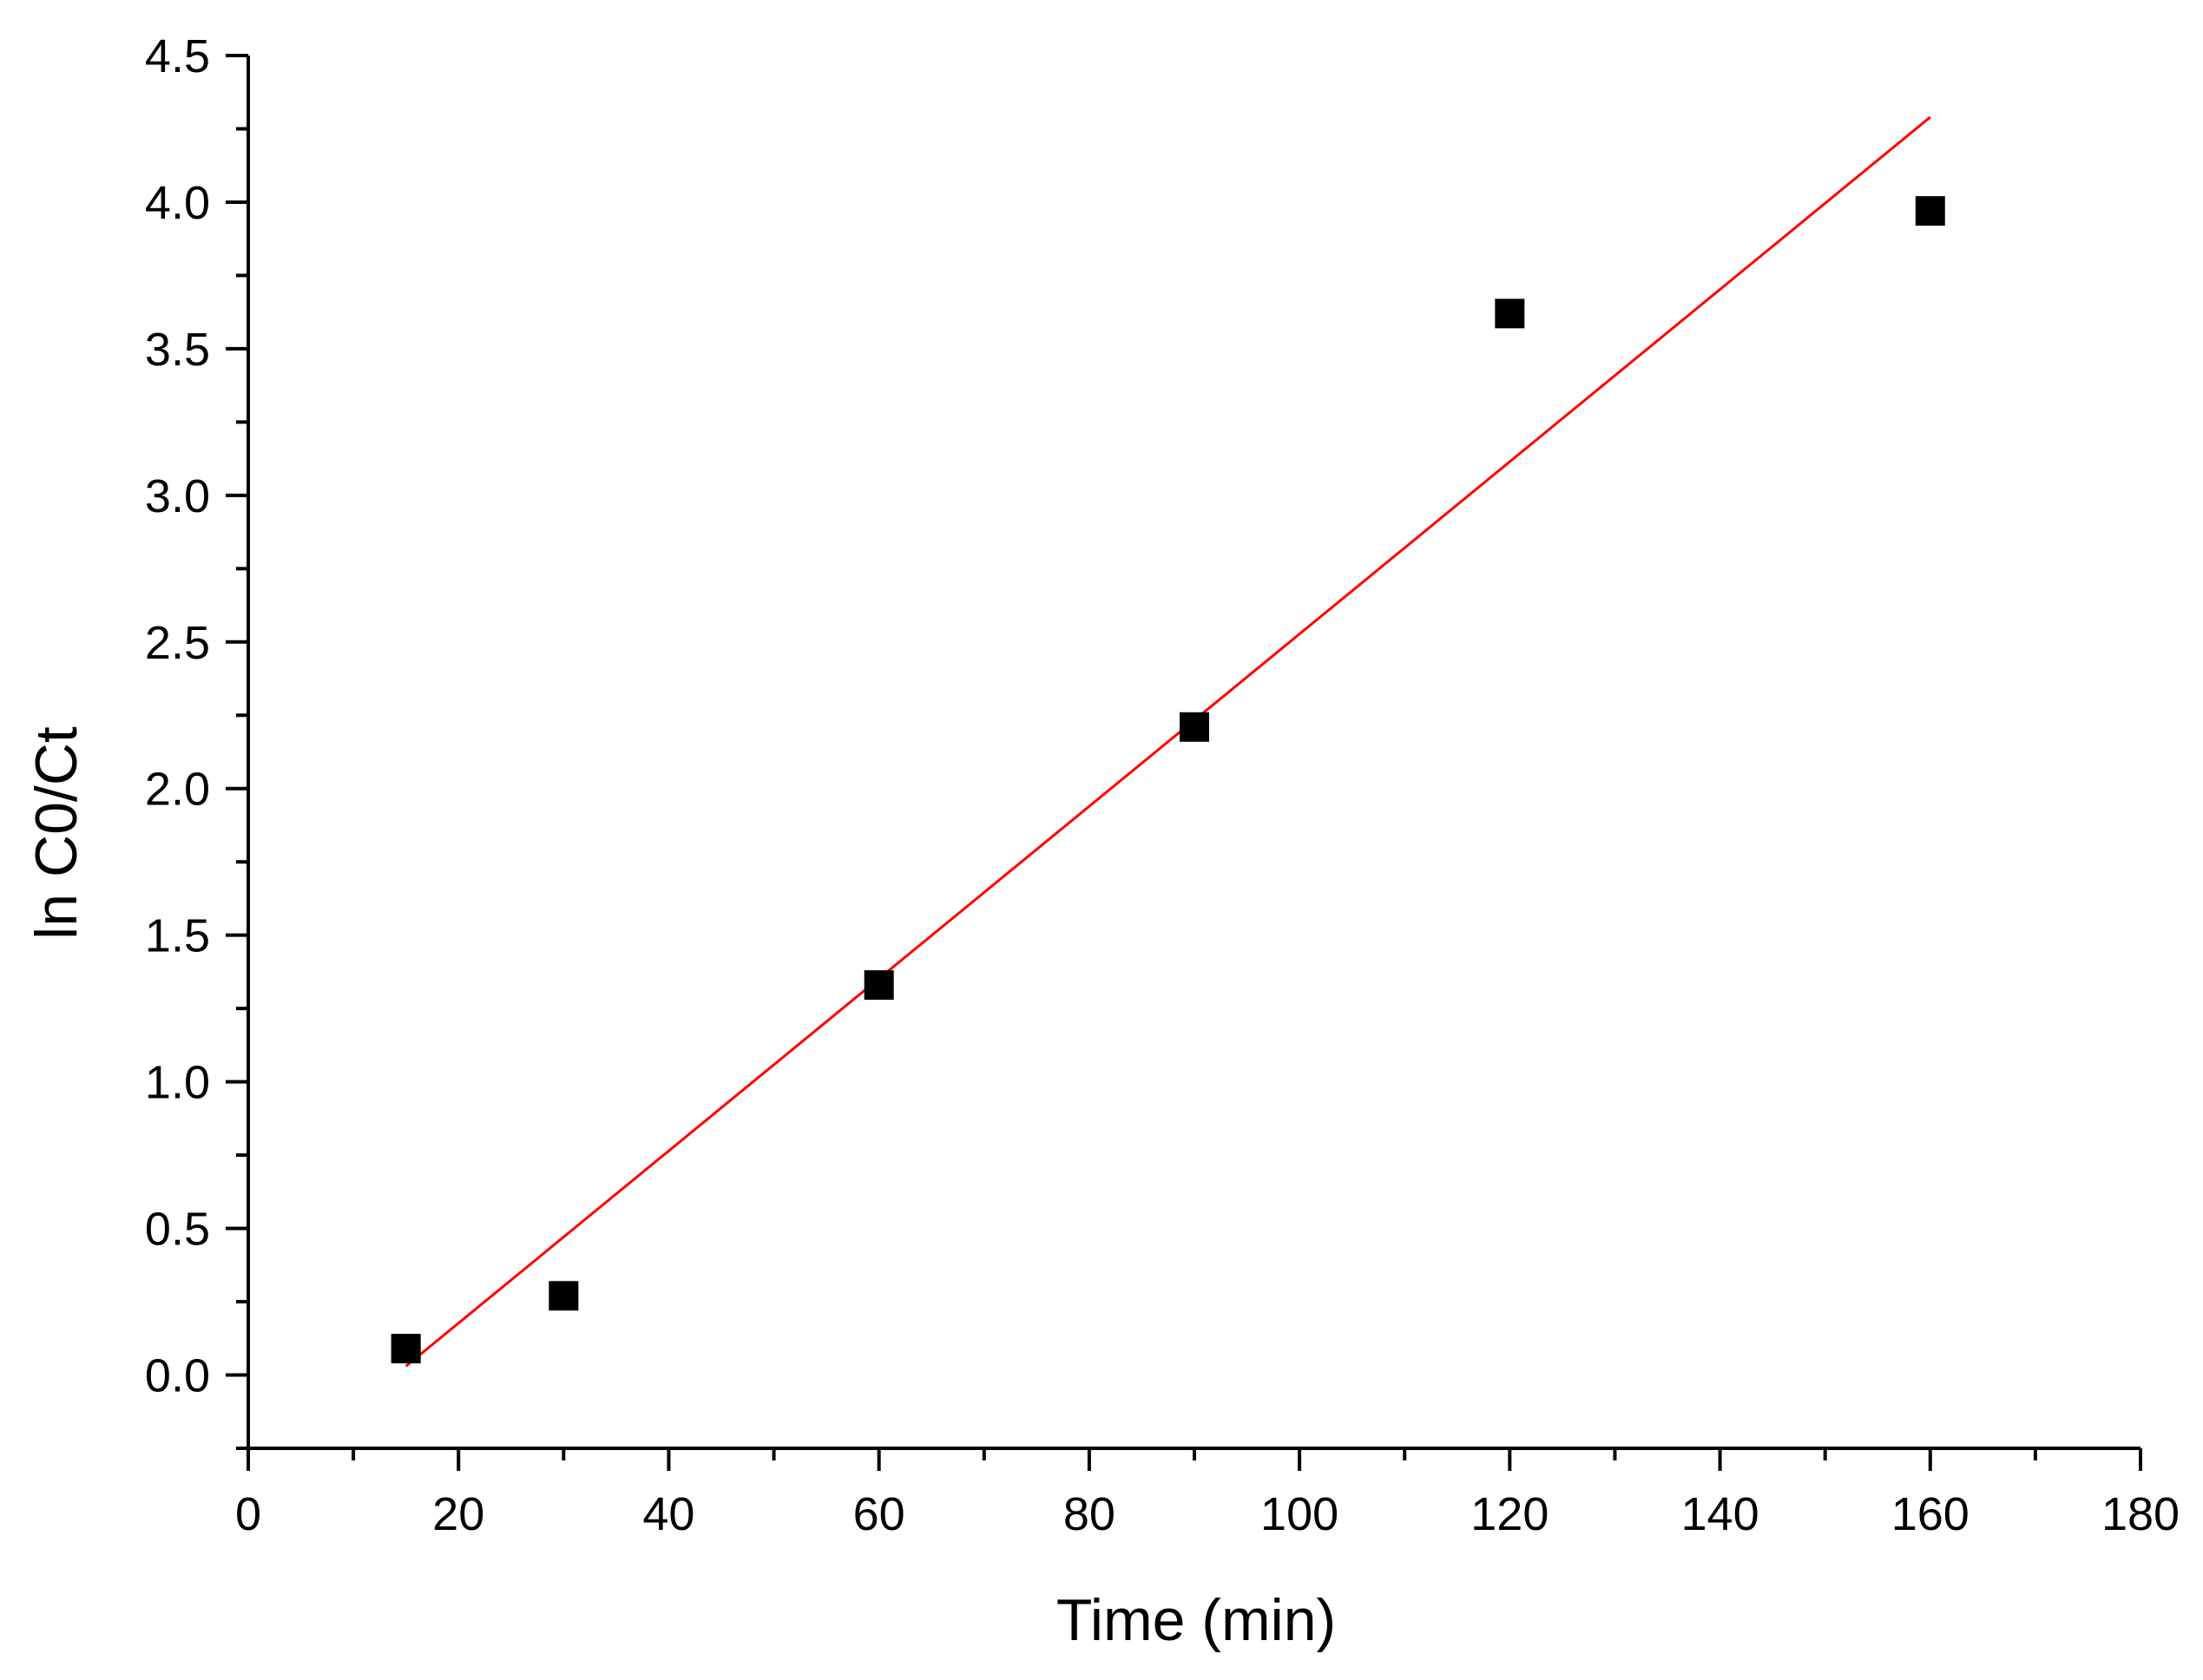 Image resolution: width=2203 pixels, height=1680 pixels. I want to click on y-tick-label: 1.0, so click(177, 1083).